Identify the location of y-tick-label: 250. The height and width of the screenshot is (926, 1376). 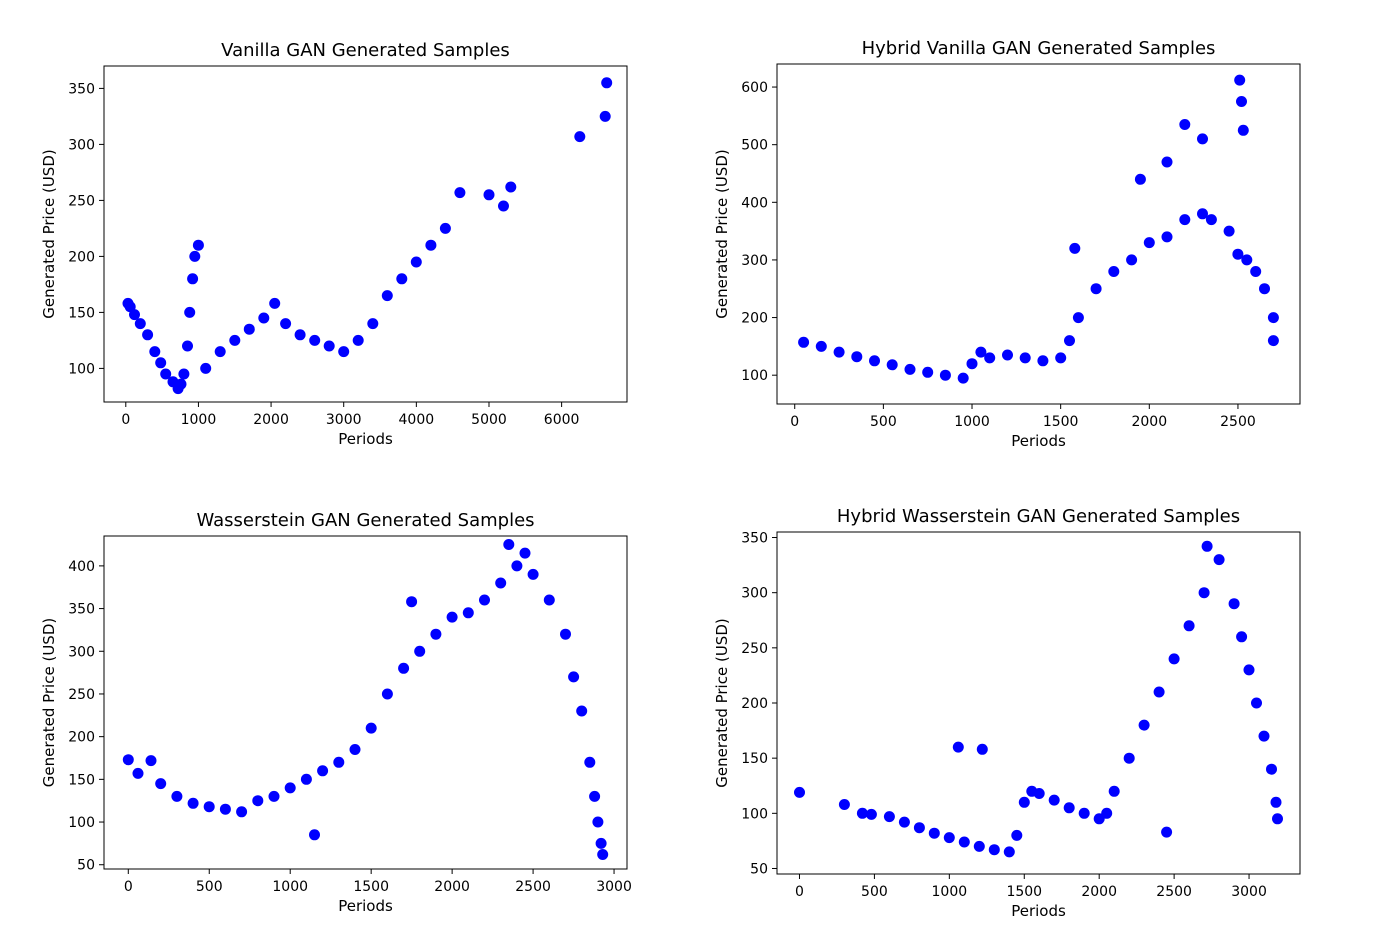
(81, 695).